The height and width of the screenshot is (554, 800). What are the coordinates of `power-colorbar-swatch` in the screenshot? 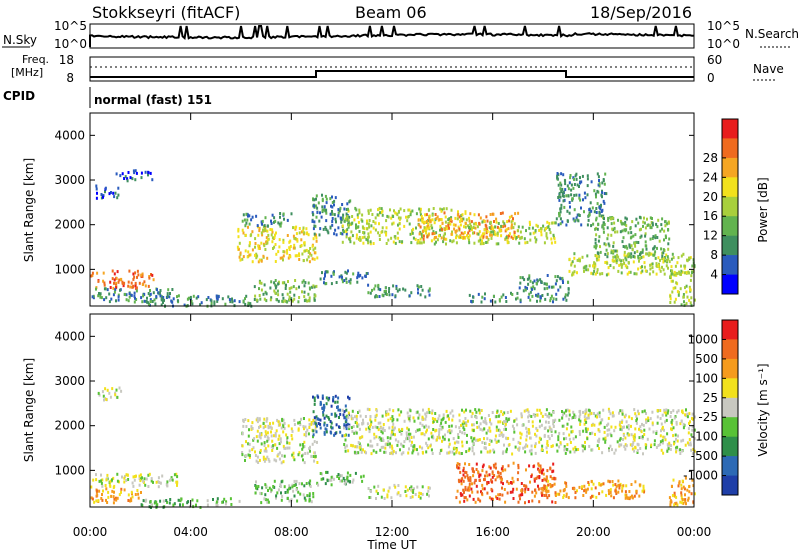 It's located at (730, 129).